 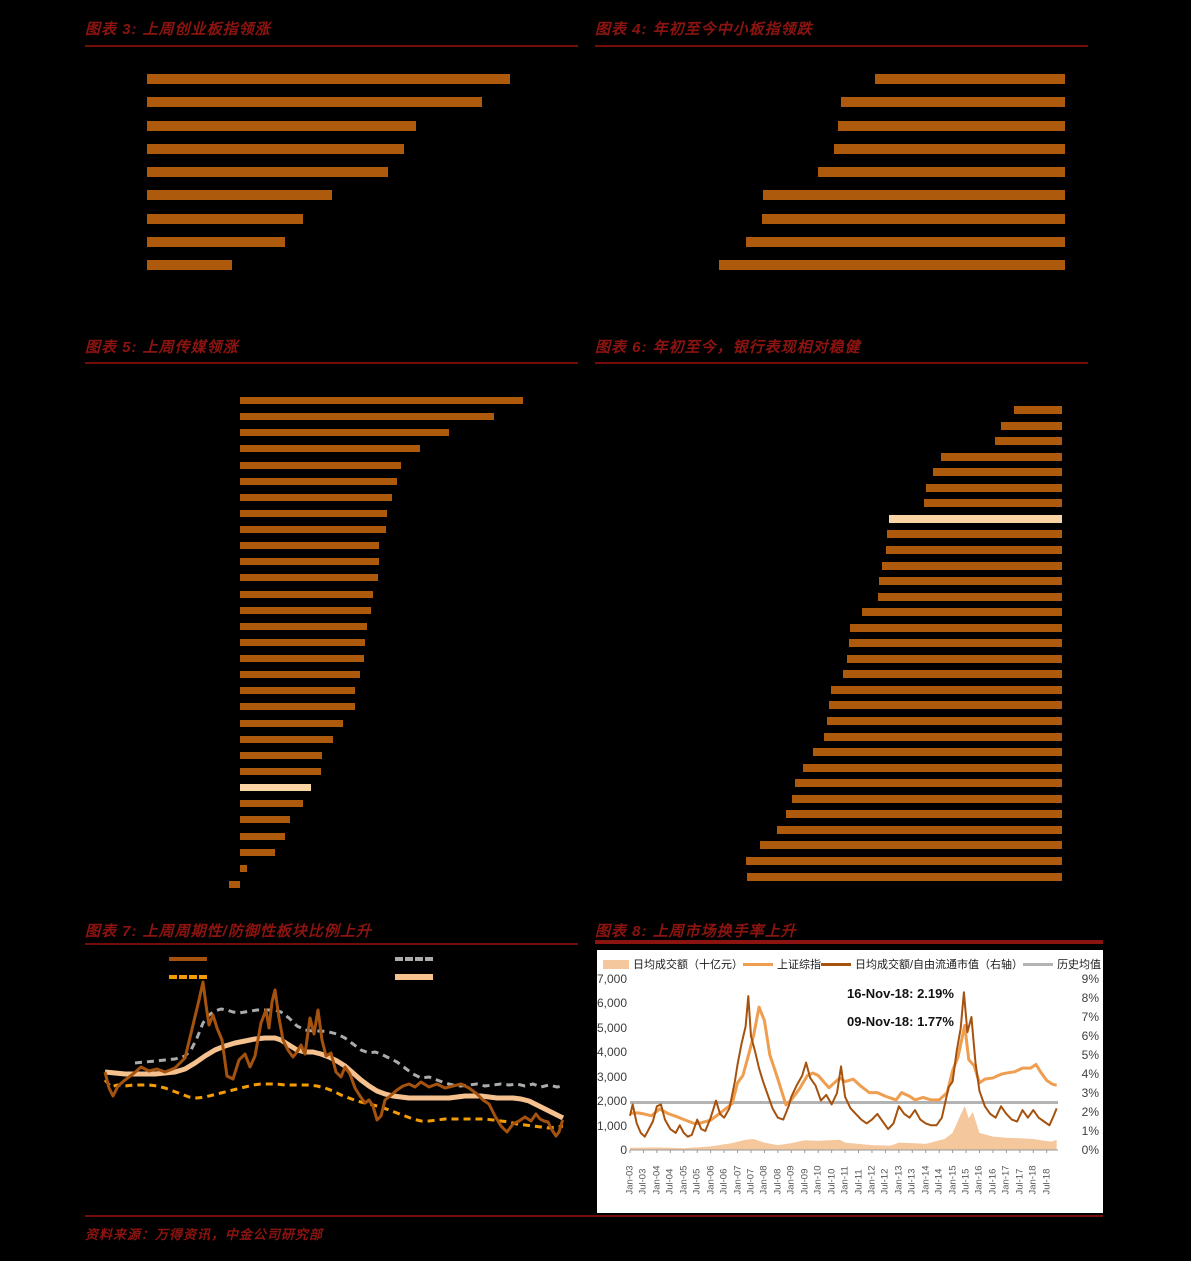 I want to click on y-right-label: 4%, so click(x=1090, y=1074).